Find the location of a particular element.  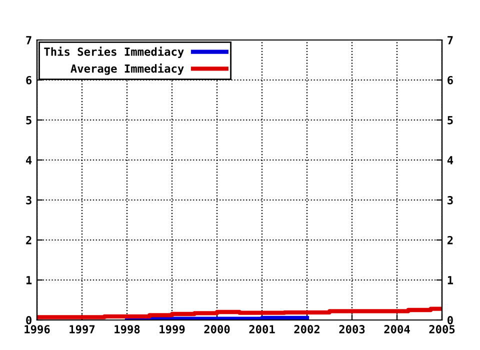

y-tick-label: 7 is located at coordinates (29, 40).